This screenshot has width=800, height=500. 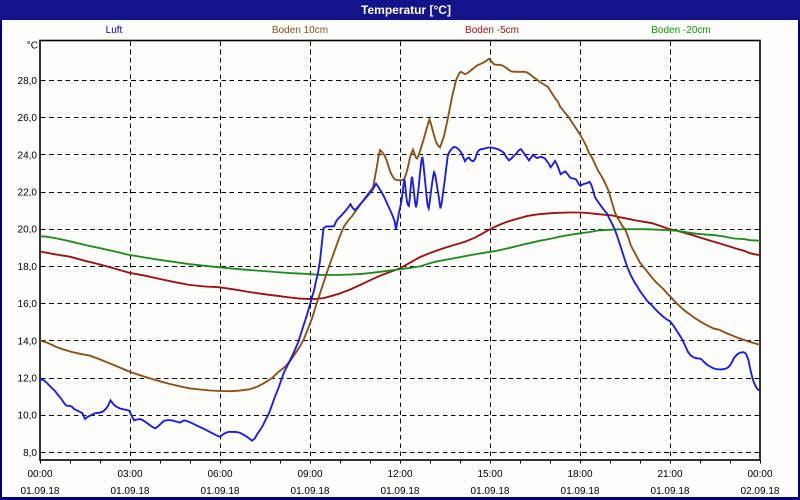 I want to click on svg-text: °C, so click(x=32, y=46).